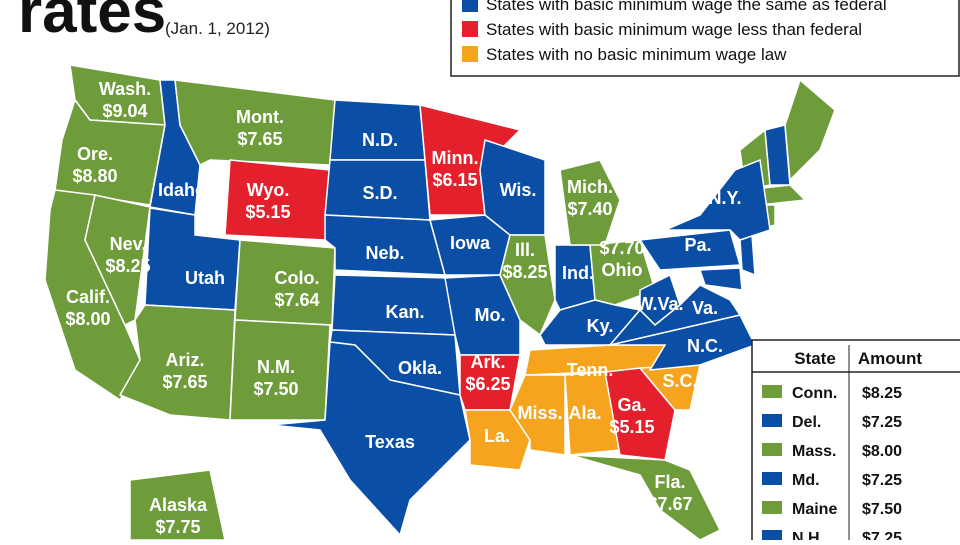 The image size is (960, 545). What do you see at coordinates (125, 89) in the screenshot?
I see `state-name: Wash.` at bounding box center [125, 89].